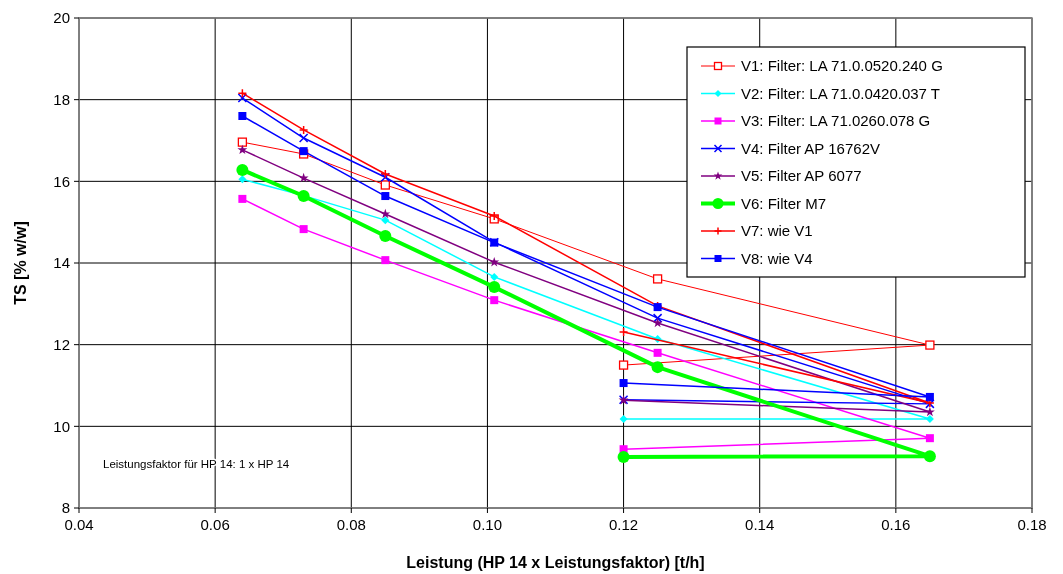 The image size is (1063, 574). I want to click on y-tick-label: 18, so click(61, 99).